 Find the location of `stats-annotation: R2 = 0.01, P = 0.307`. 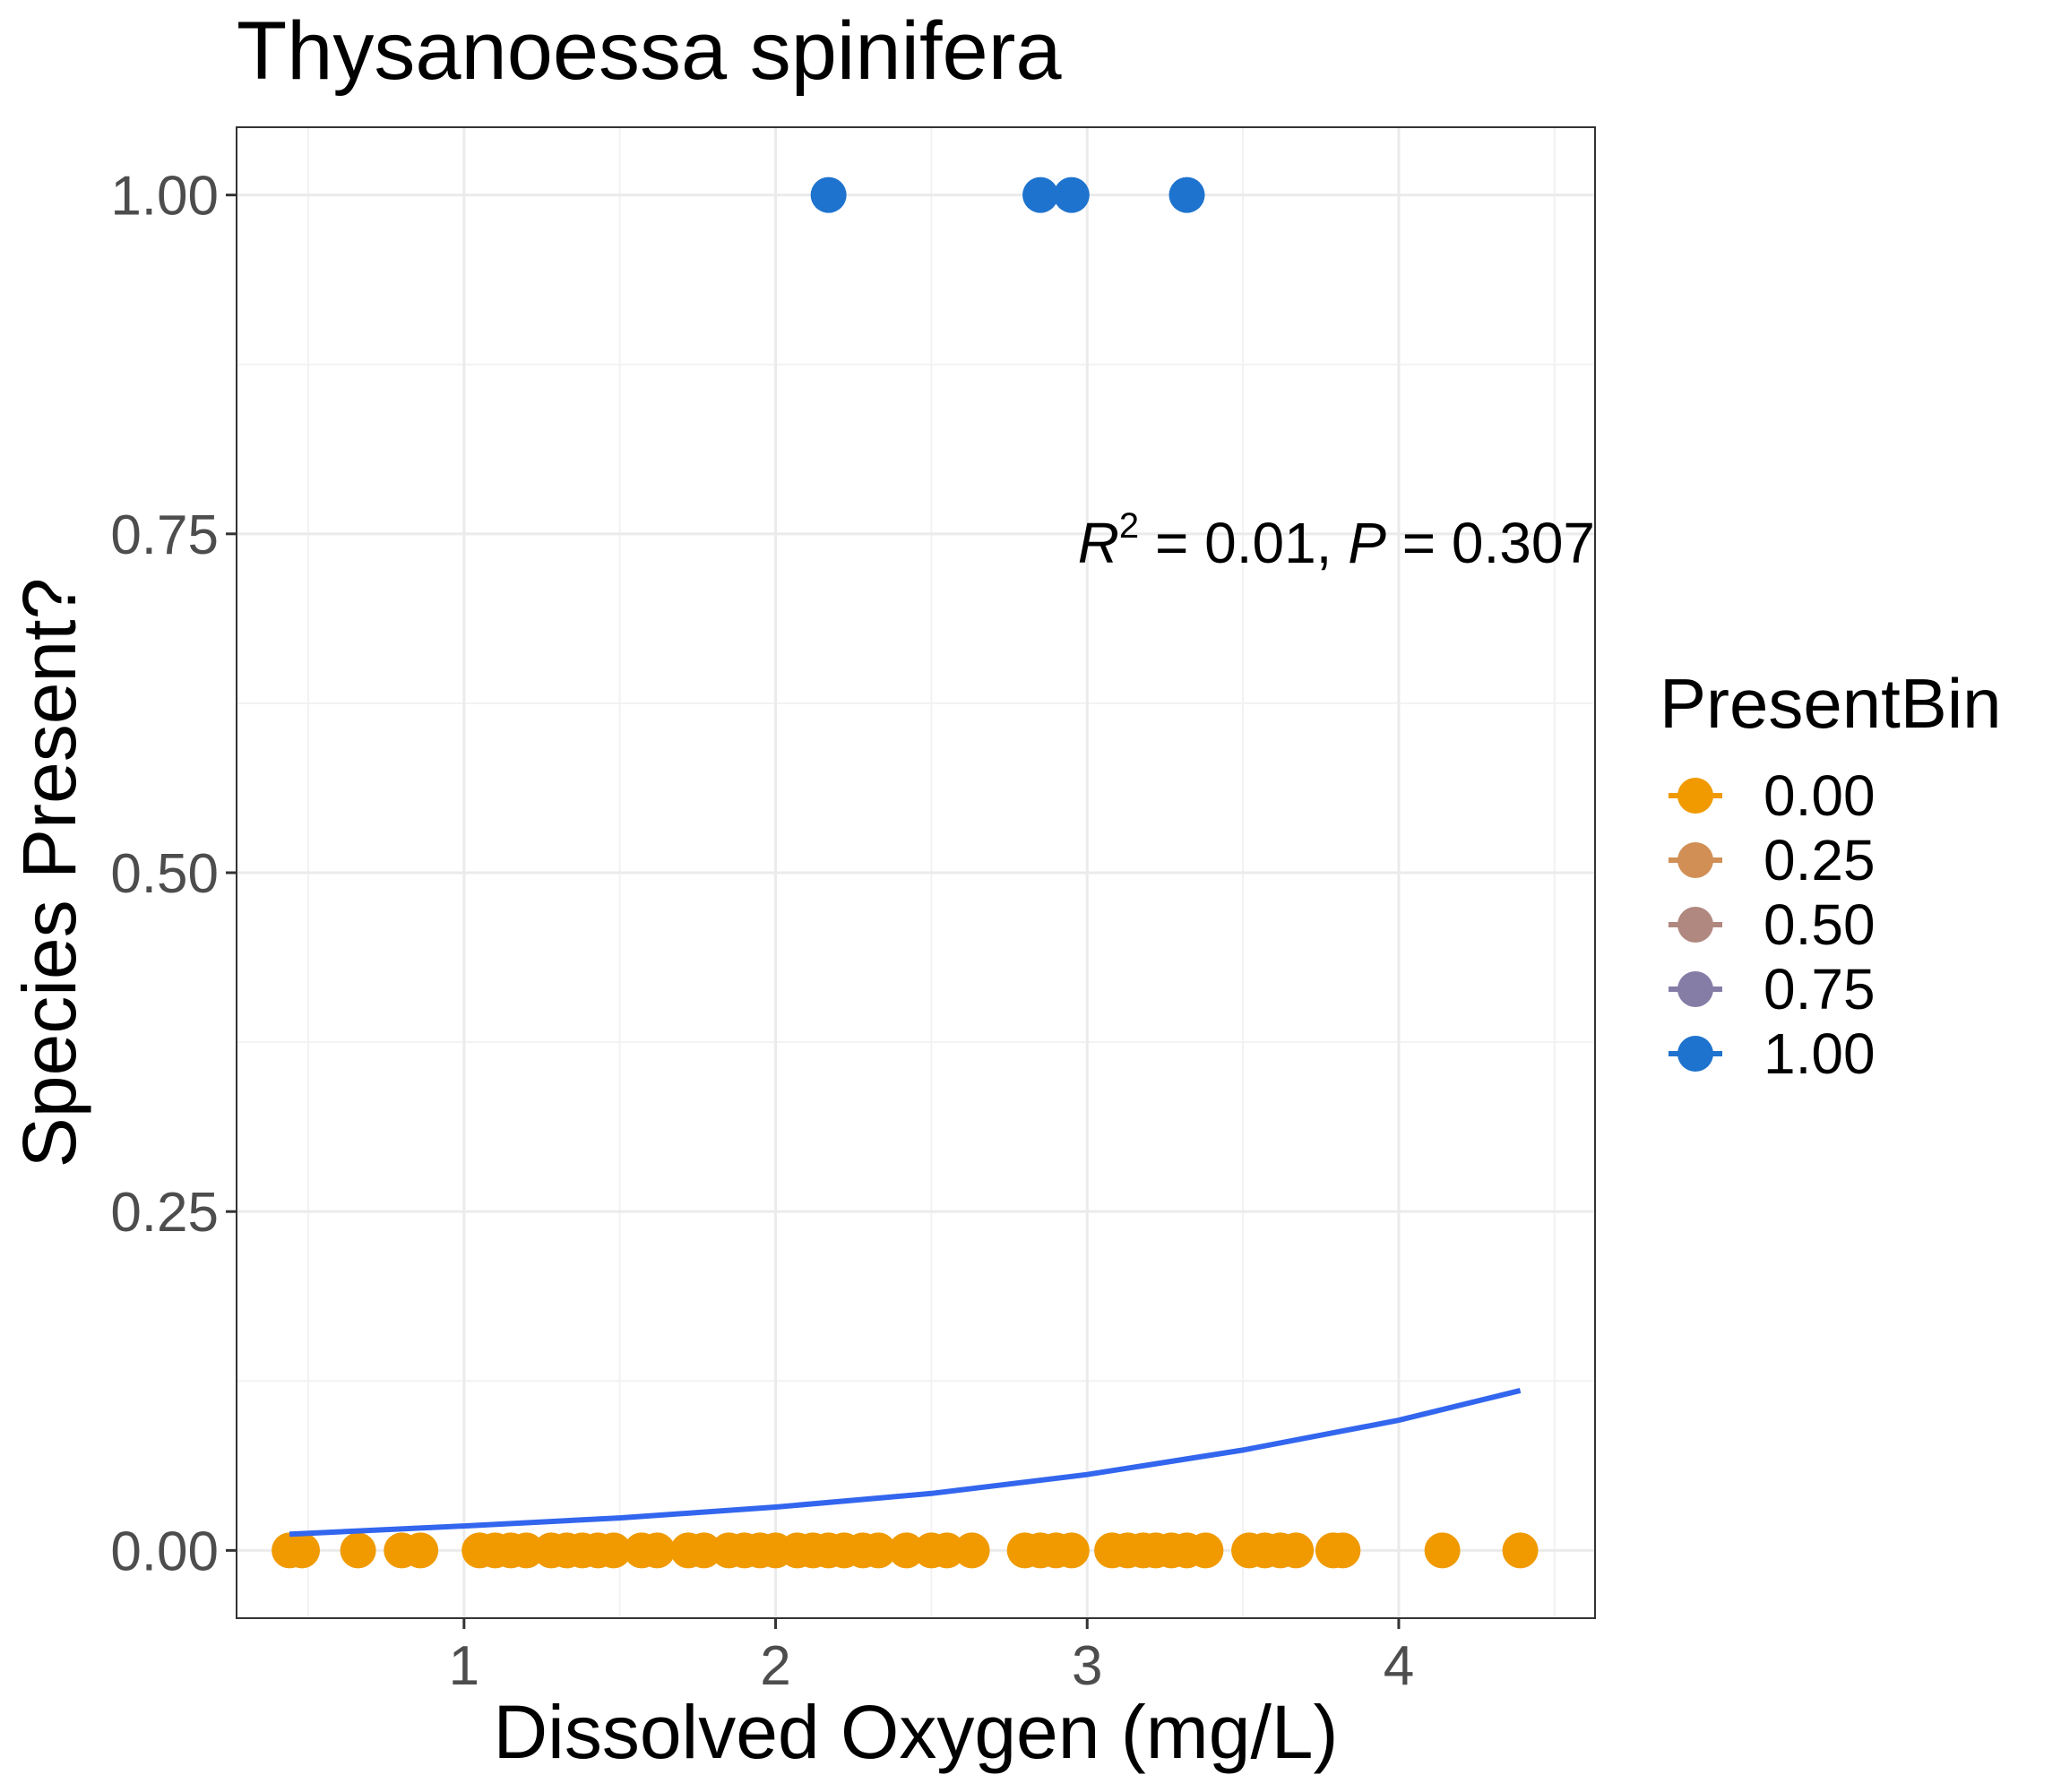

stats-annotation: R2 = 0.01, P = 0.307 is located at coordinates (1336, 540).